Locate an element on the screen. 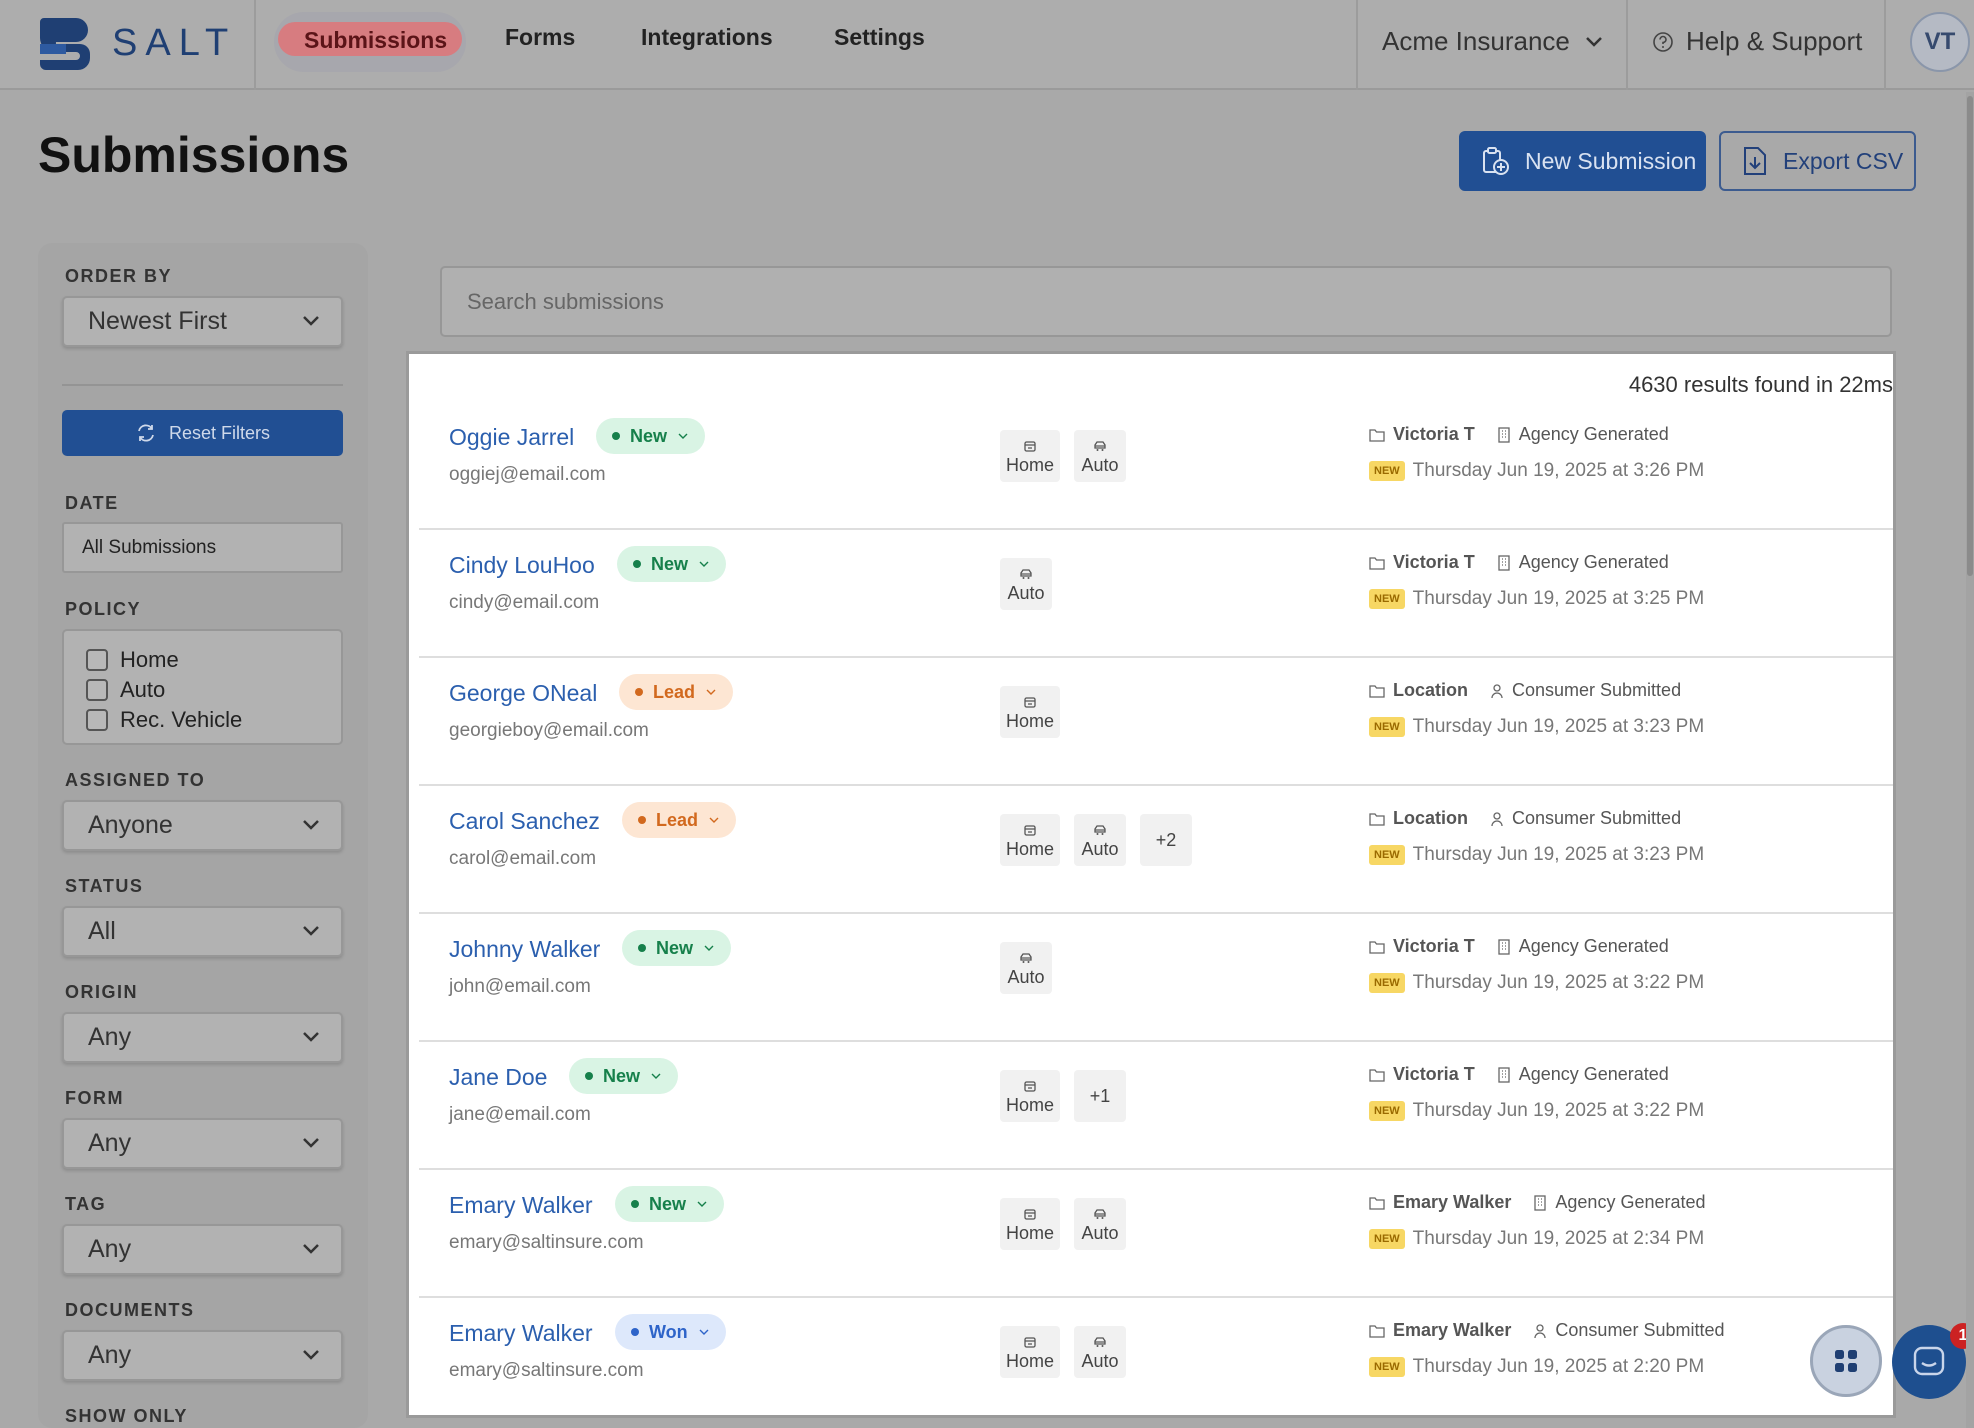 This screenshot has height=1428, width=1974. page-title: Submissions is located at coordinates (194, 155).